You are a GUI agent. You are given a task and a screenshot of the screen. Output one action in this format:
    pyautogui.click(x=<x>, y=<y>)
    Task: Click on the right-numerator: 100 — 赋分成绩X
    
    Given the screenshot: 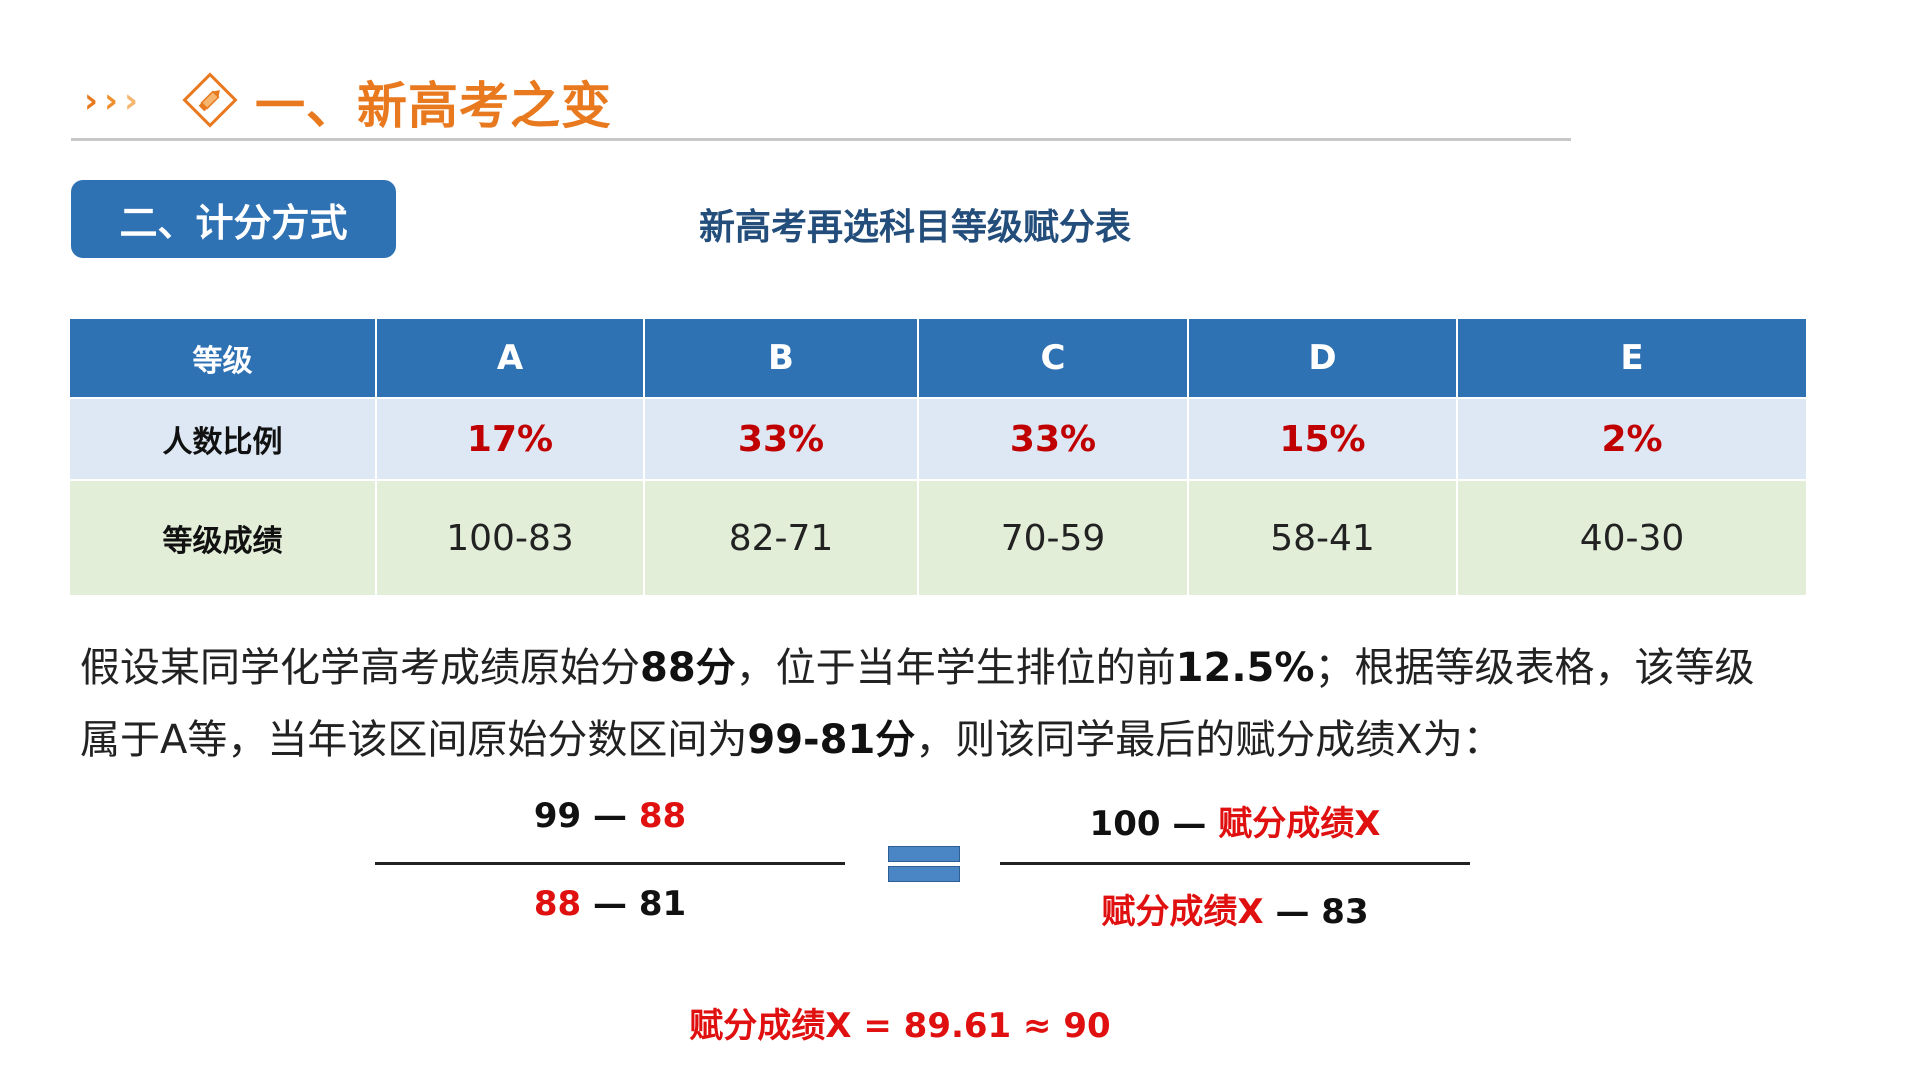 What is the action you would take?
    pyautogui.click(x=1235, y=820)
    